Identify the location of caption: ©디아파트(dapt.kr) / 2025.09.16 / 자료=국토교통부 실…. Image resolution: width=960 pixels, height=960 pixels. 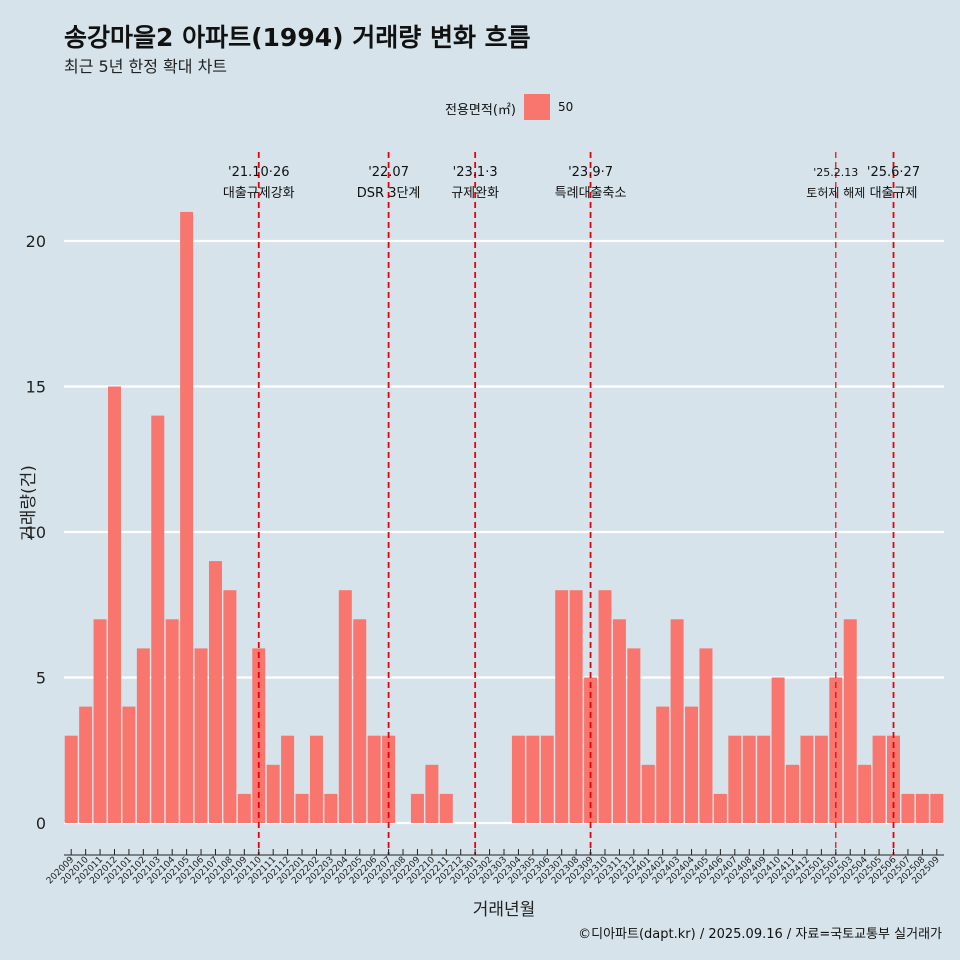
(760, 934).